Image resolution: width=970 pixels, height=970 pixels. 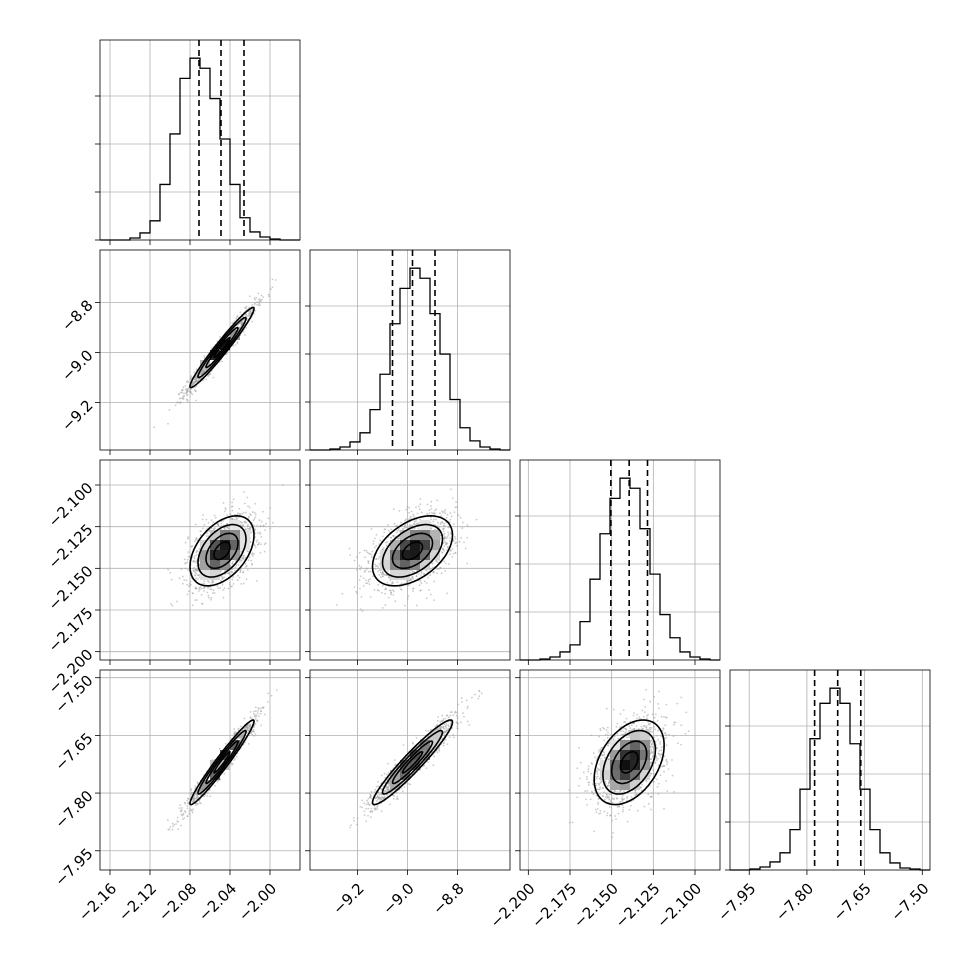 I want to click on x-tick-label-p0-4: −2.00, so click(x=257, y=902).